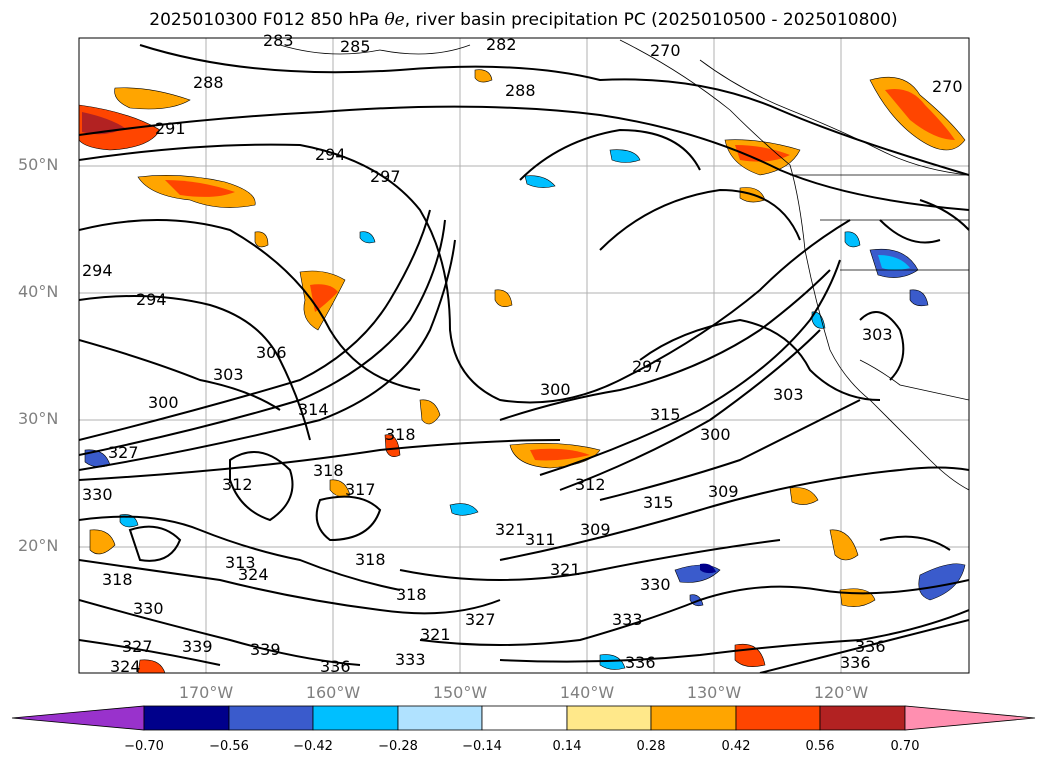 This screenshot has width=1047, height=767. I want to click on colorbar-tick-label: −0.56, so click(229, 746).